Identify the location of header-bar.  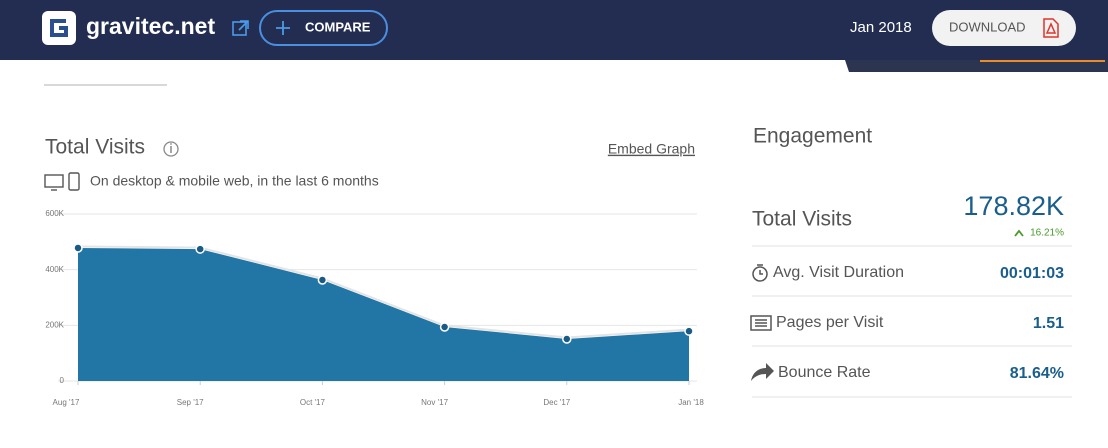
(554, 30).